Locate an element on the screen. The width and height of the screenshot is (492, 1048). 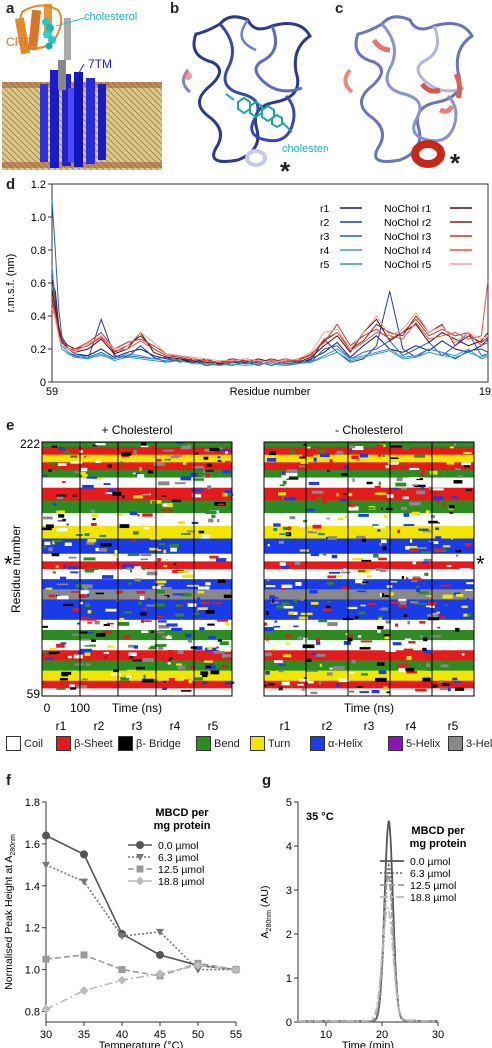
series-line is located at coordinates (141, 965).